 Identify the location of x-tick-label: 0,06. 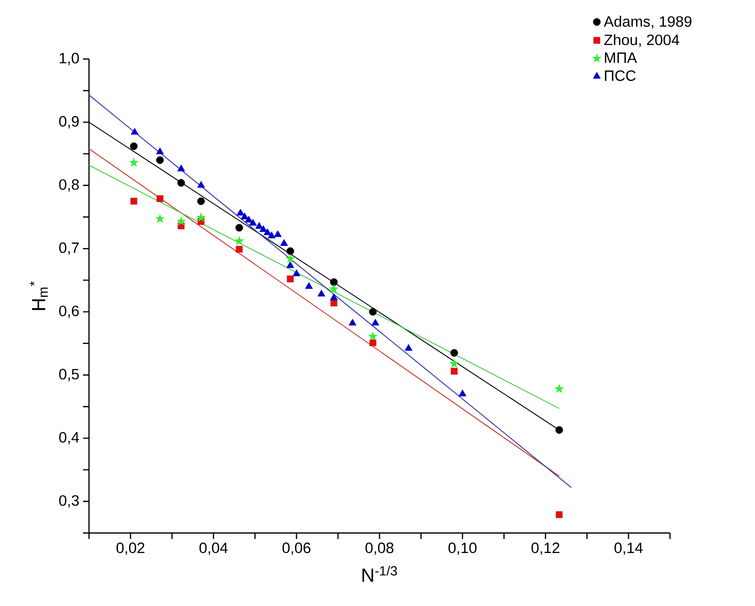
(296, 548).